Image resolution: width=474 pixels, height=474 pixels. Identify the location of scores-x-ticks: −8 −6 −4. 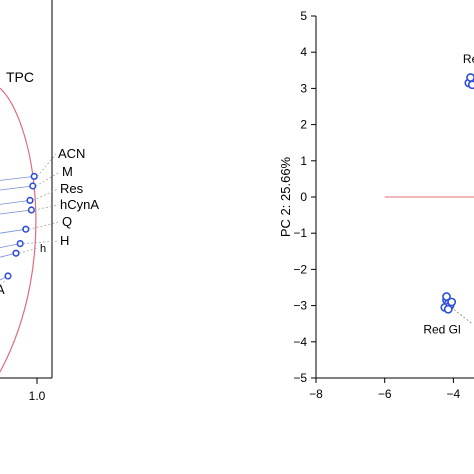
(385, 389).